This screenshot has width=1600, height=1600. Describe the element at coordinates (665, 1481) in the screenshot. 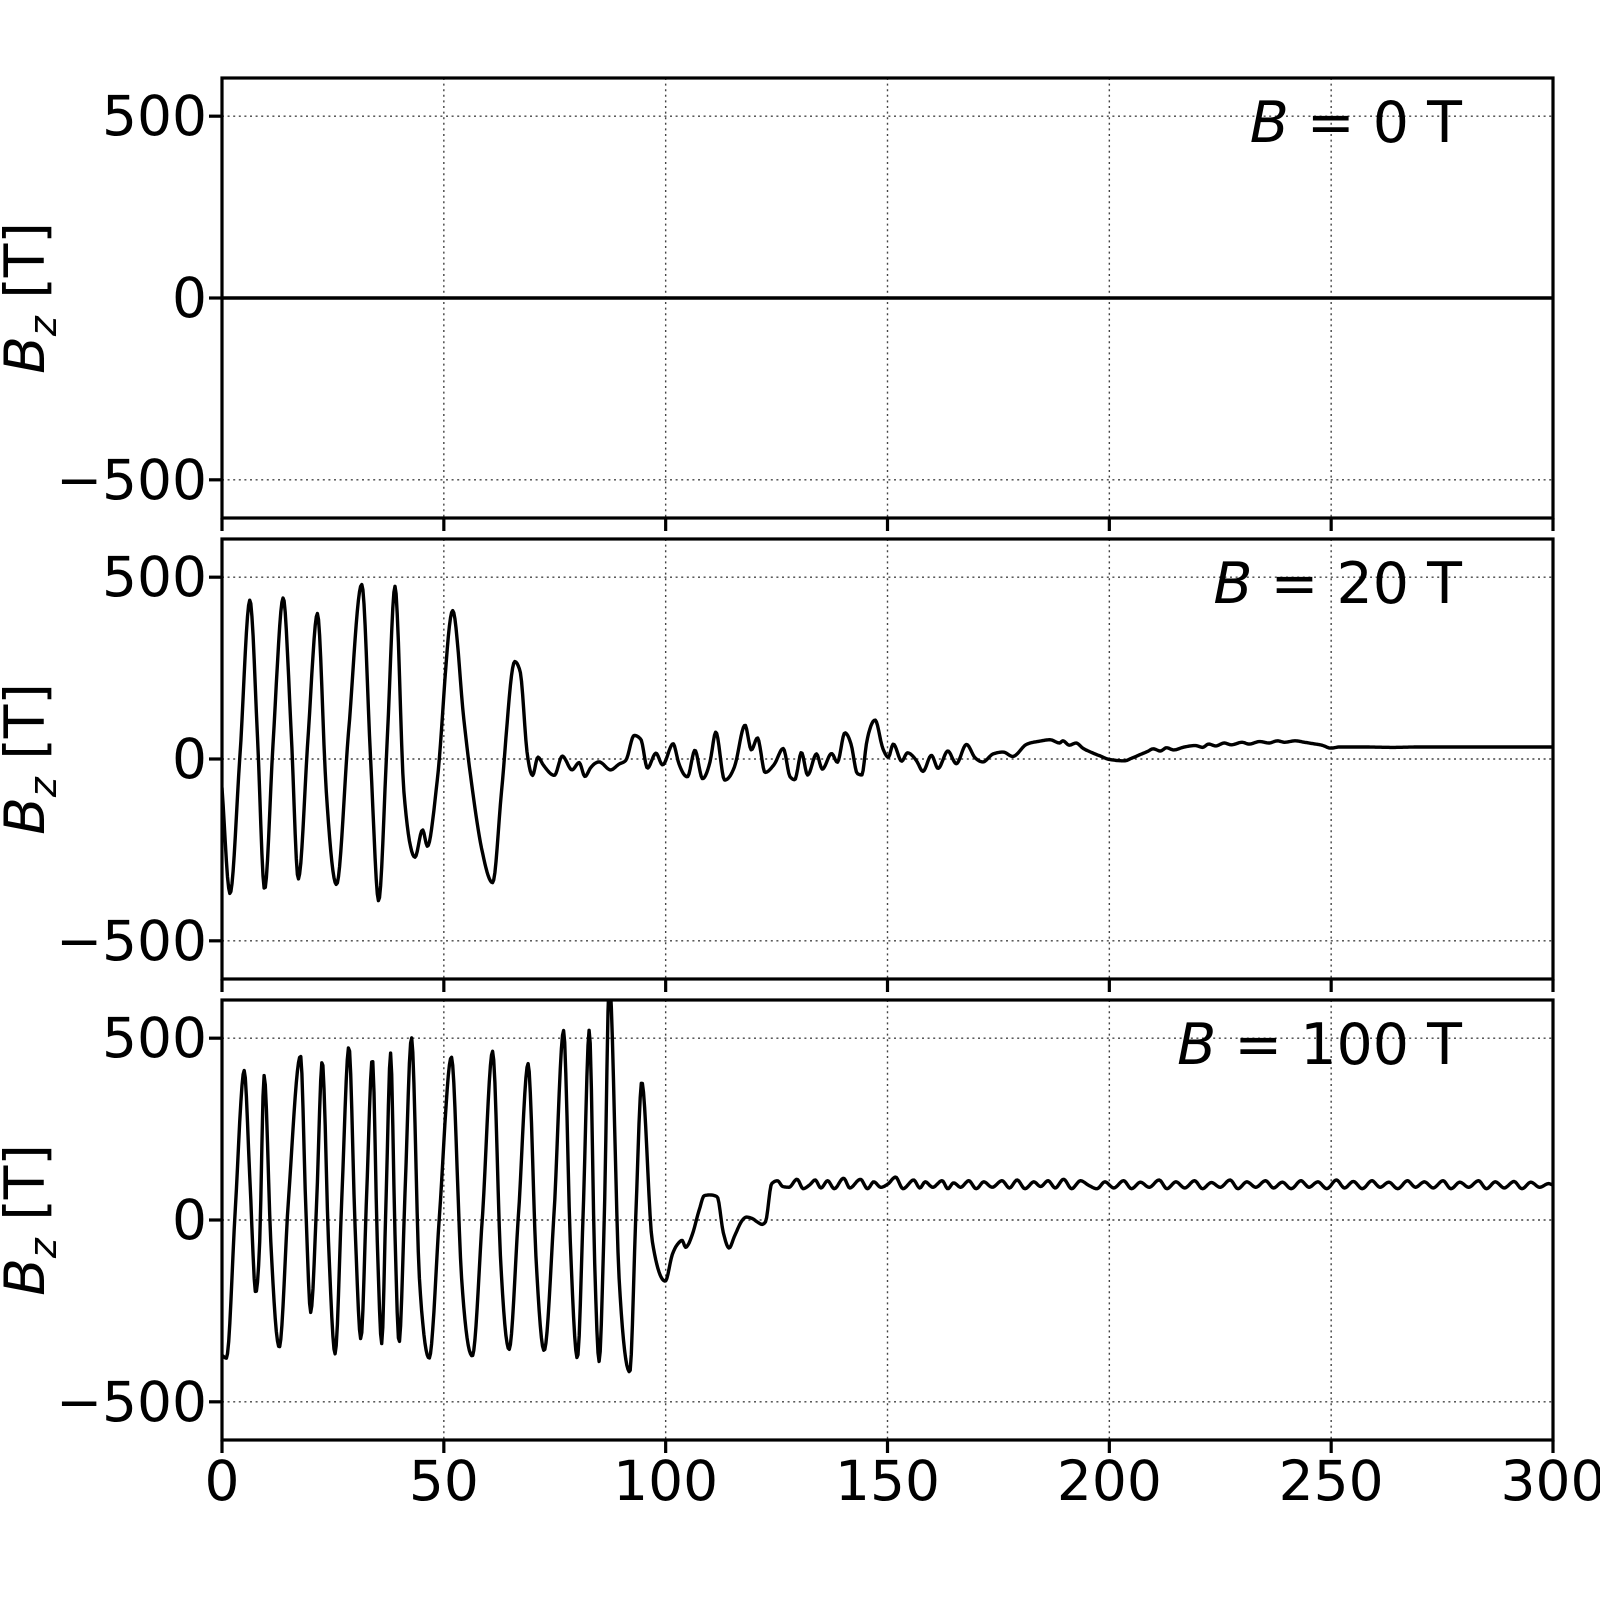

I see `x-tick-label: 100` at that location.